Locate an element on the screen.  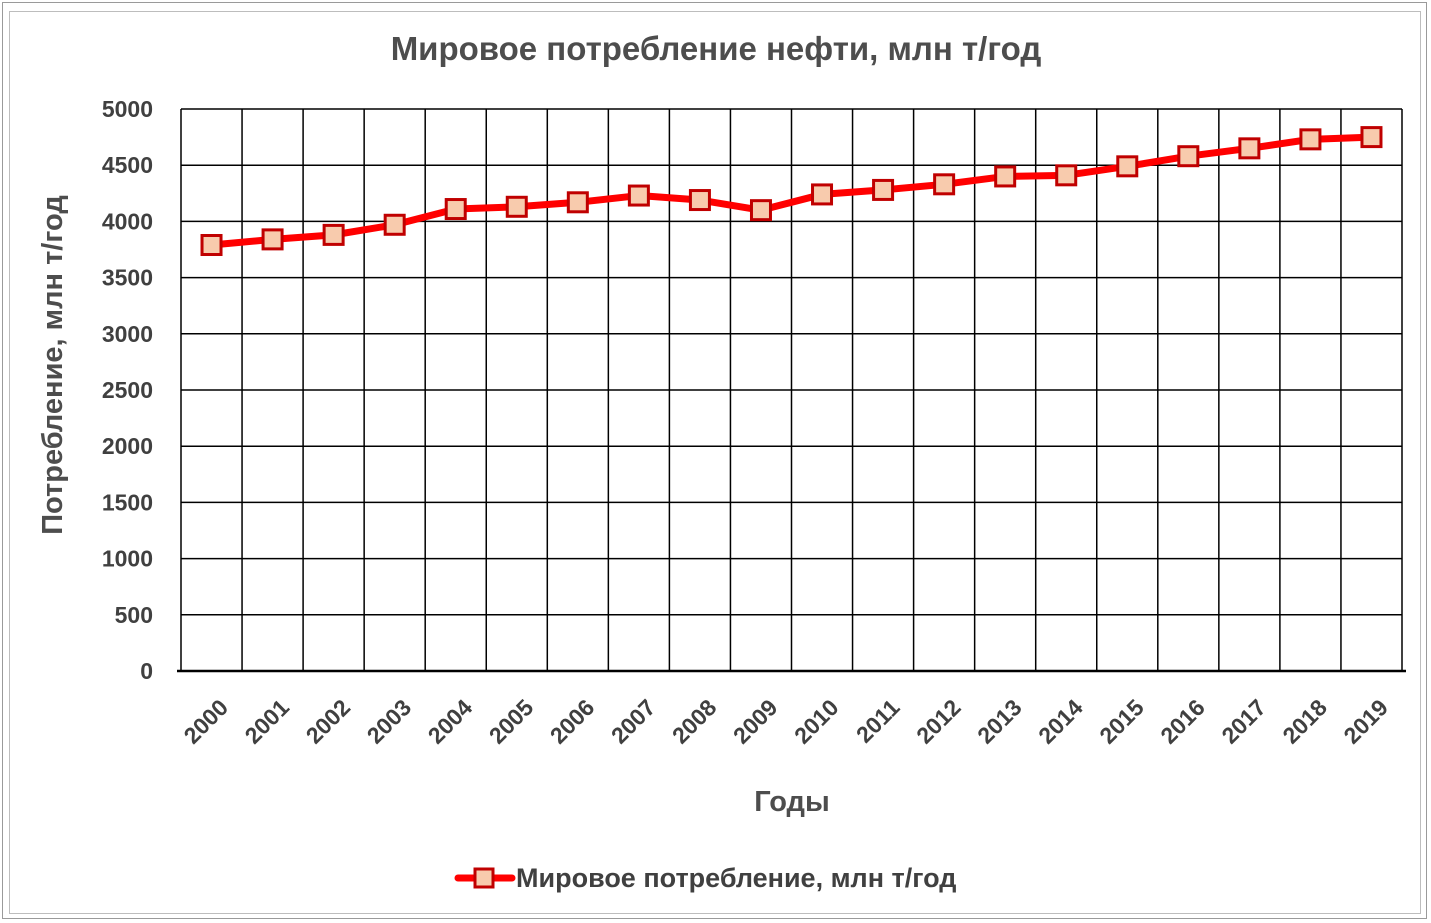
y-axis-ticks: 0 500 1000 1500 2000 2500 3000 3500 4000 4500 5000 is located at coordinates (127, 390).